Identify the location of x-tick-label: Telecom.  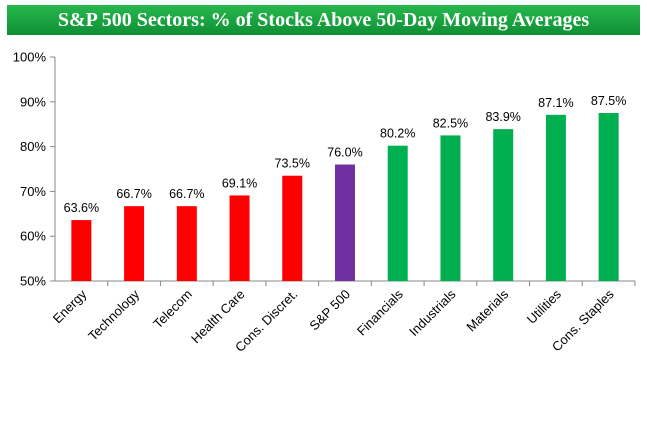
(172, 309).